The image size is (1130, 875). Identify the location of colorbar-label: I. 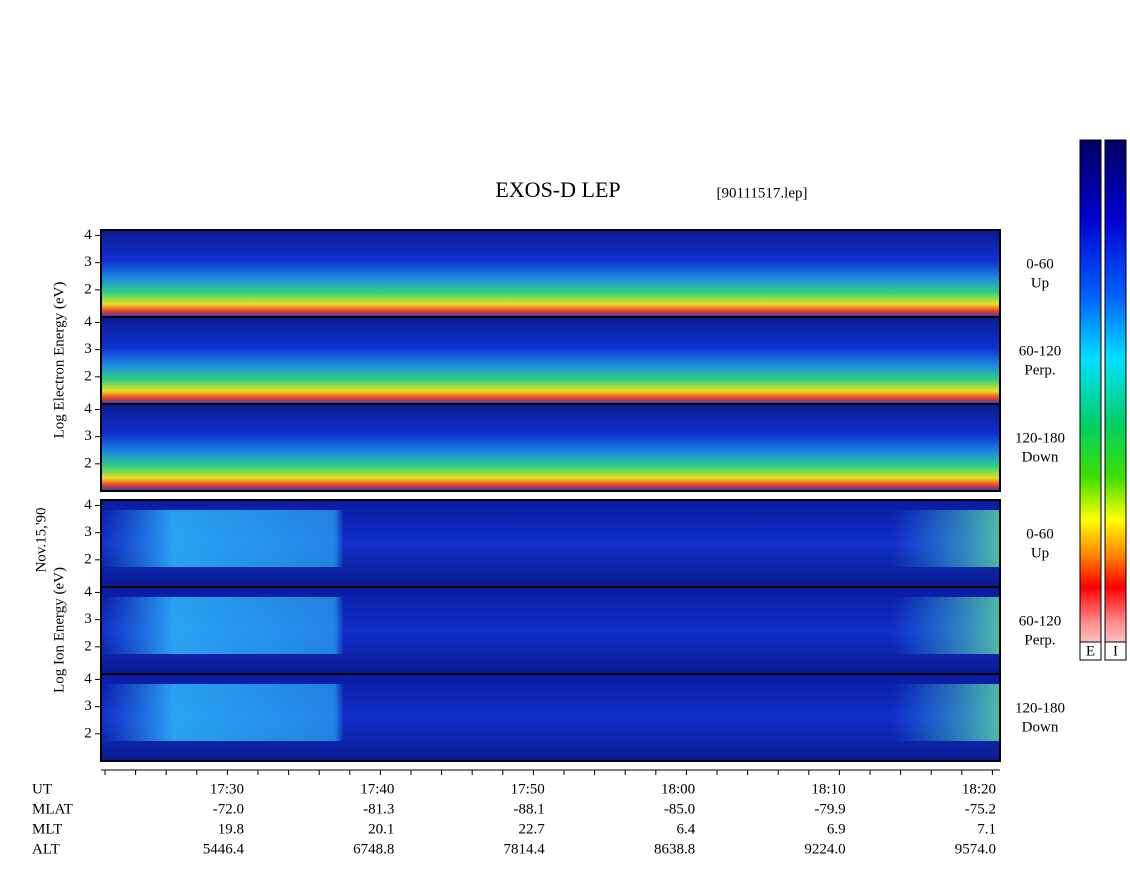
(1115, 651).